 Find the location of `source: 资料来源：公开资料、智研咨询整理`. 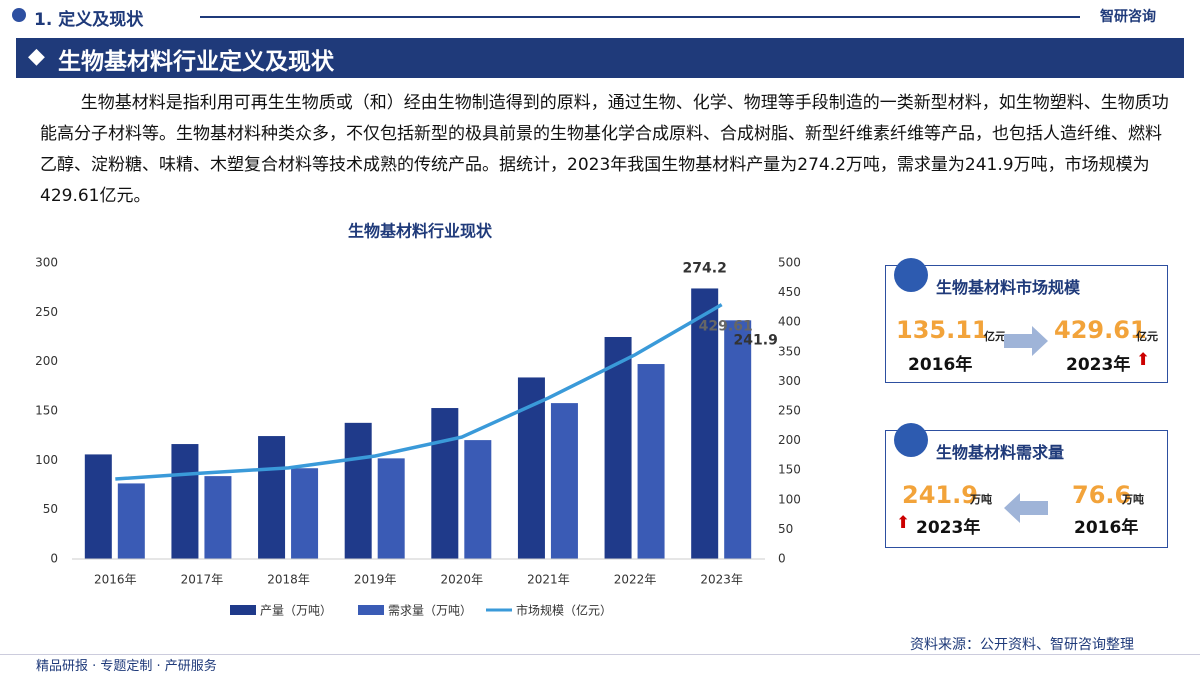

source: 资料来源：公开资料、智研咨询整理 is located at coordinates (1022, 645).